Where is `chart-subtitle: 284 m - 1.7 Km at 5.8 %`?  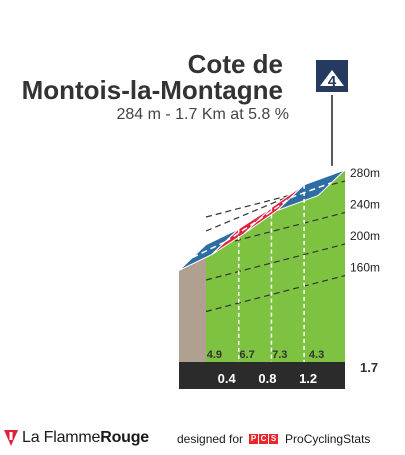 chart-subtitle: 284 m - 1.7 Km at 5.8 % is located at coordinates (202, 114).